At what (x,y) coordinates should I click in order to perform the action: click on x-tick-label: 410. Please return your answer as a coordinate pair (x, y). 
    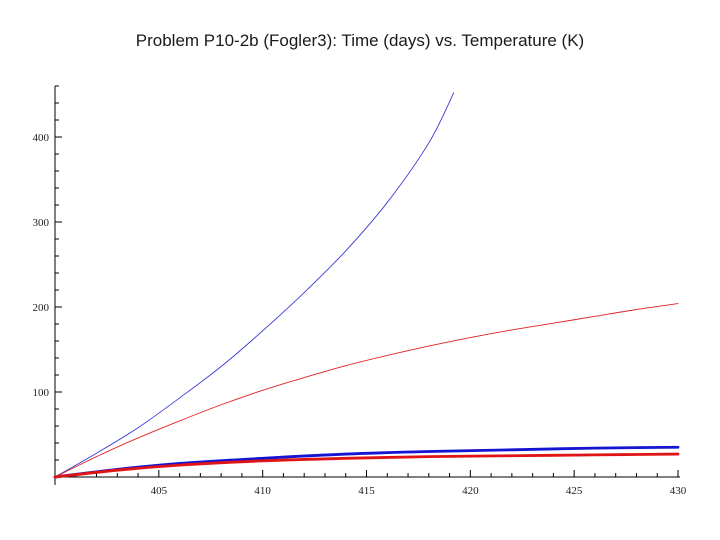
    Looking at the image, I should click on (262, 491).